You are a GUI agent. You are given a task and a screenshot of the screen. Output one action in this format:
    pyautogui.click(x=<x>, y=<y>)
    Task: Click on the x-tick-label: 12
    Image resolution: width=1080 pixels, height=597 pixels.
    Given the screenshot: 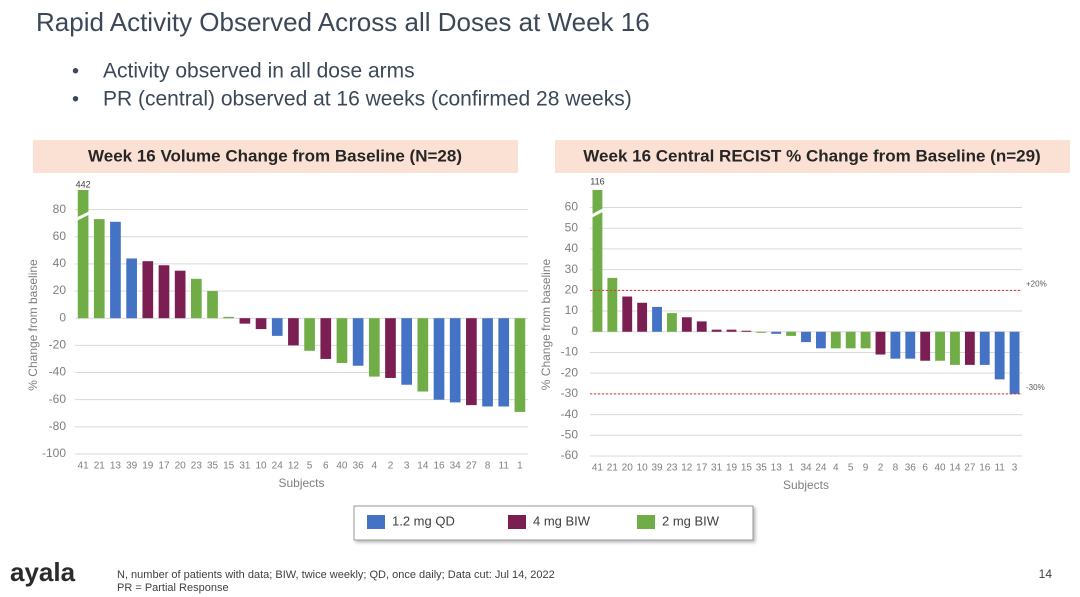 What is the action you would take?
    pyautogui.click(x=294, y=466)
    